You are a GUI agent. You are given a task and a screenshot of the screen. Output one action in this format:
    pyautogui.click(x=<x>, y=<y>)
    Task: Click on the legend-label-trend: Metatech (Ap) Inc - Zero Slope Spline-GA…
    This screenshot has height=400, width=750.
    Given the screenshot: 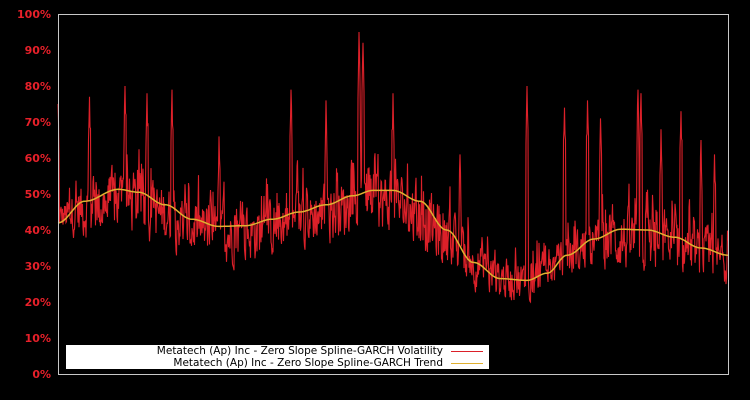 What is the action you would take?
    pyautogui.click(x=308, y=363)
    